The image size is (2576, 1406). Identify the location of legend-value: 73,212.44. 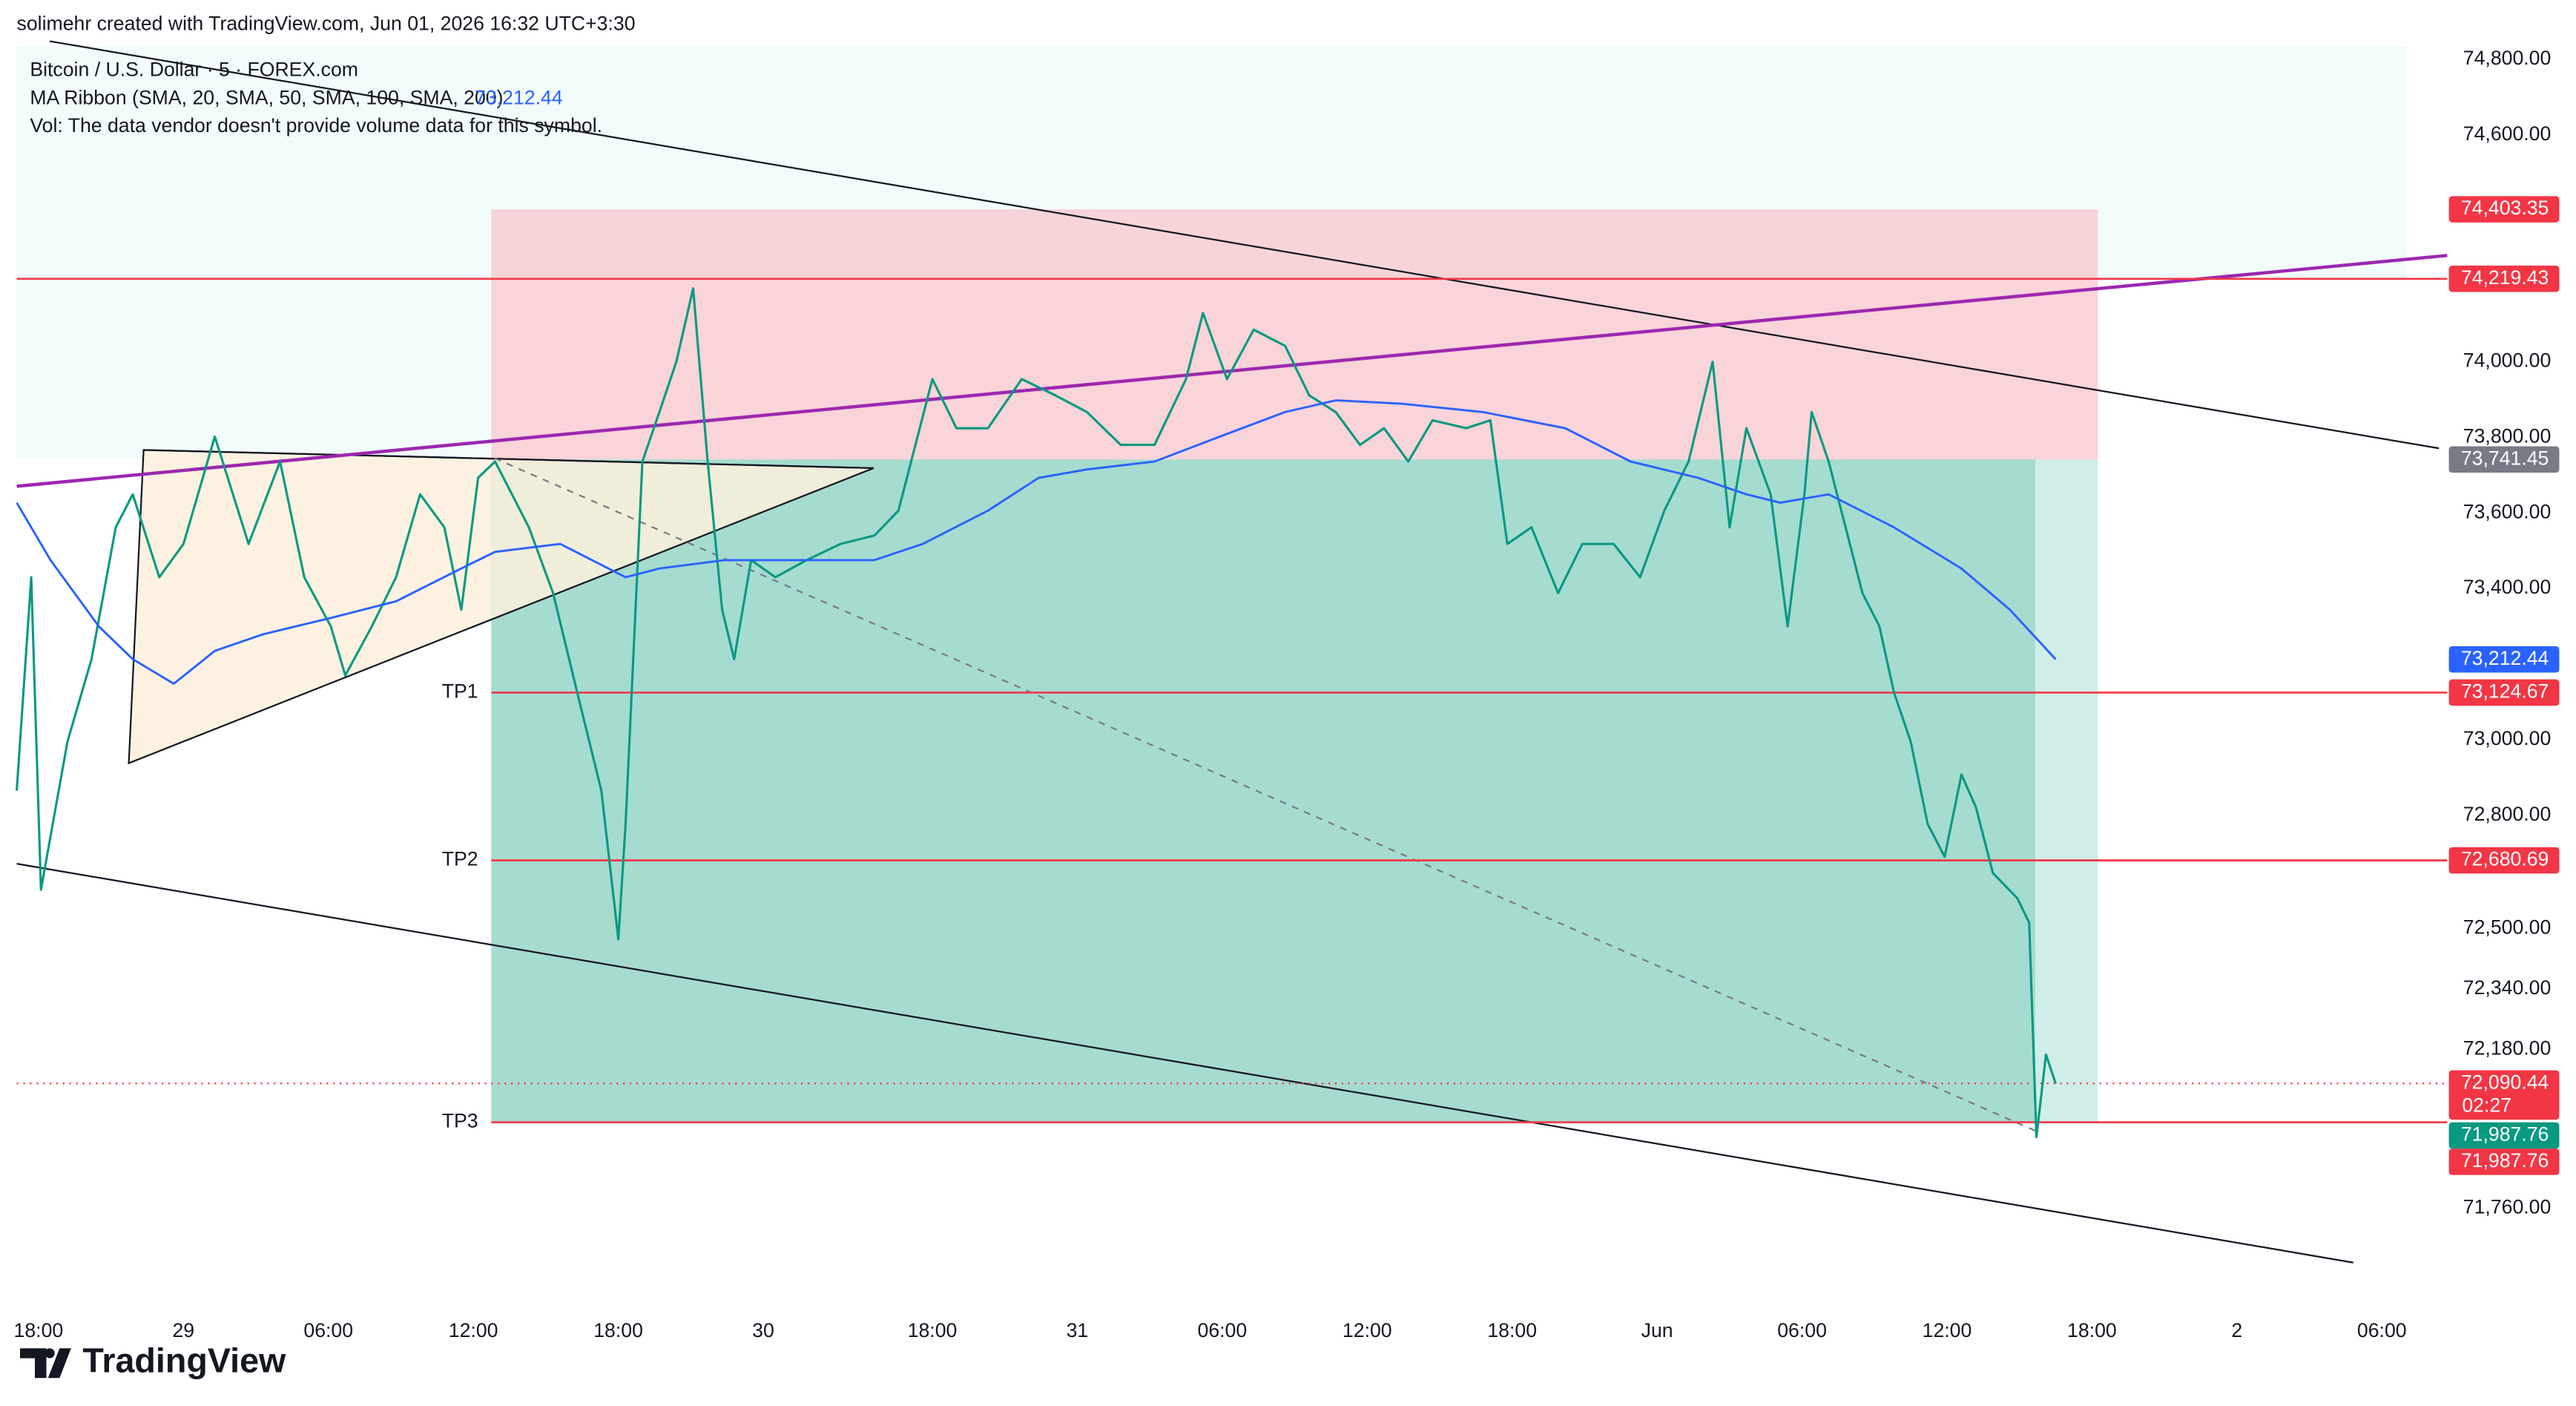
(519, 97).